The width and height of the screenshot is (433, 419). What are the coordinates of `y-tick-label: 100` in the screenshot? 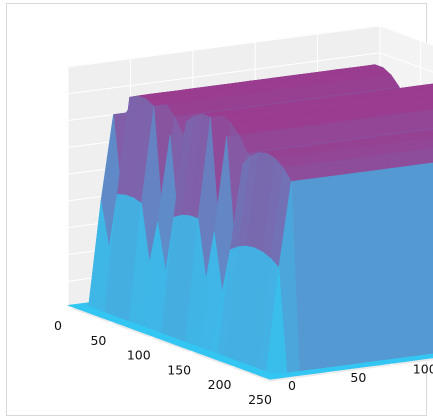 It's located at (423, 369).